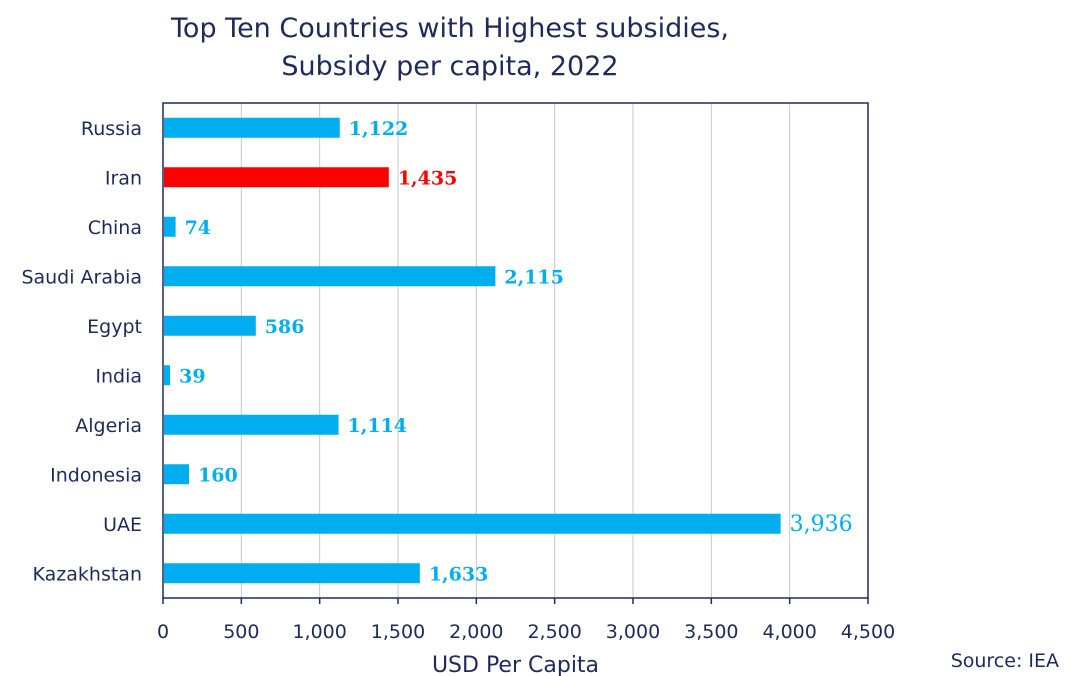 The height and width of the screenshot is (676, 1073). What do you see at coordinates (330, 276) in the screenshot?
I see `bar-saudi-arabia` at bounding box center [330, 276].